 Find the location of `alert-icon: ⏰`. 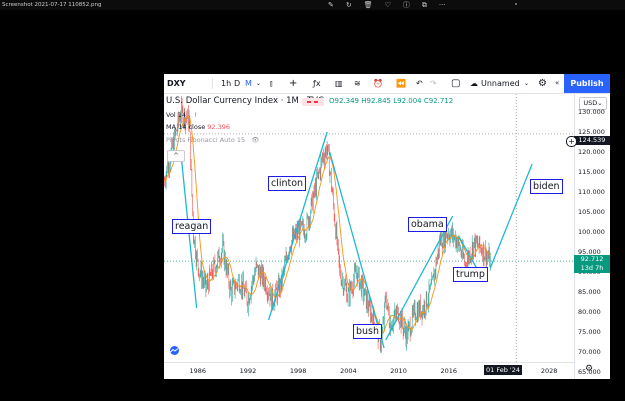

alert-icon: ⏰ is located at coordinates (378, 83).